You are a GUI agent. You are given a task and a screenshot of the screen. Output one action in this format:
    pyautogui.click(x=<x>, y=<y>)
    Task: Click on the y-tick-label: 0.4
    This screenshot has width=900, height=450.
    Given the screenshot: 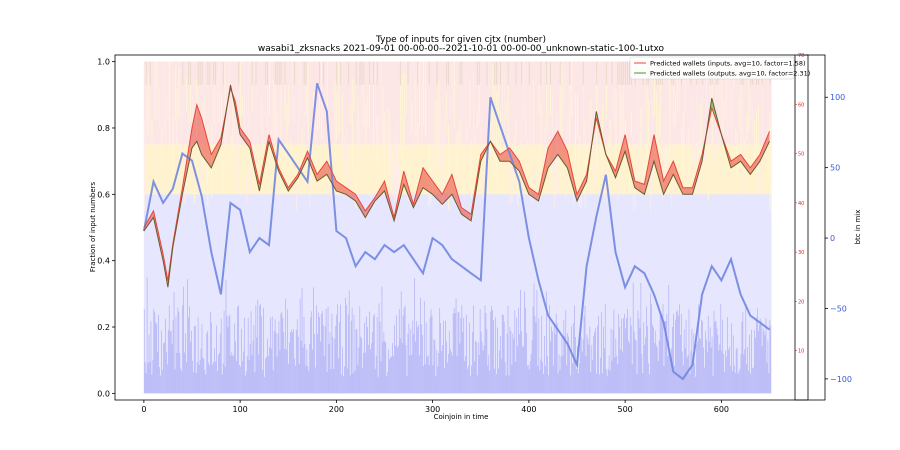 What is the action you would take?
    pyautogui.click(x=103, y=261)
    